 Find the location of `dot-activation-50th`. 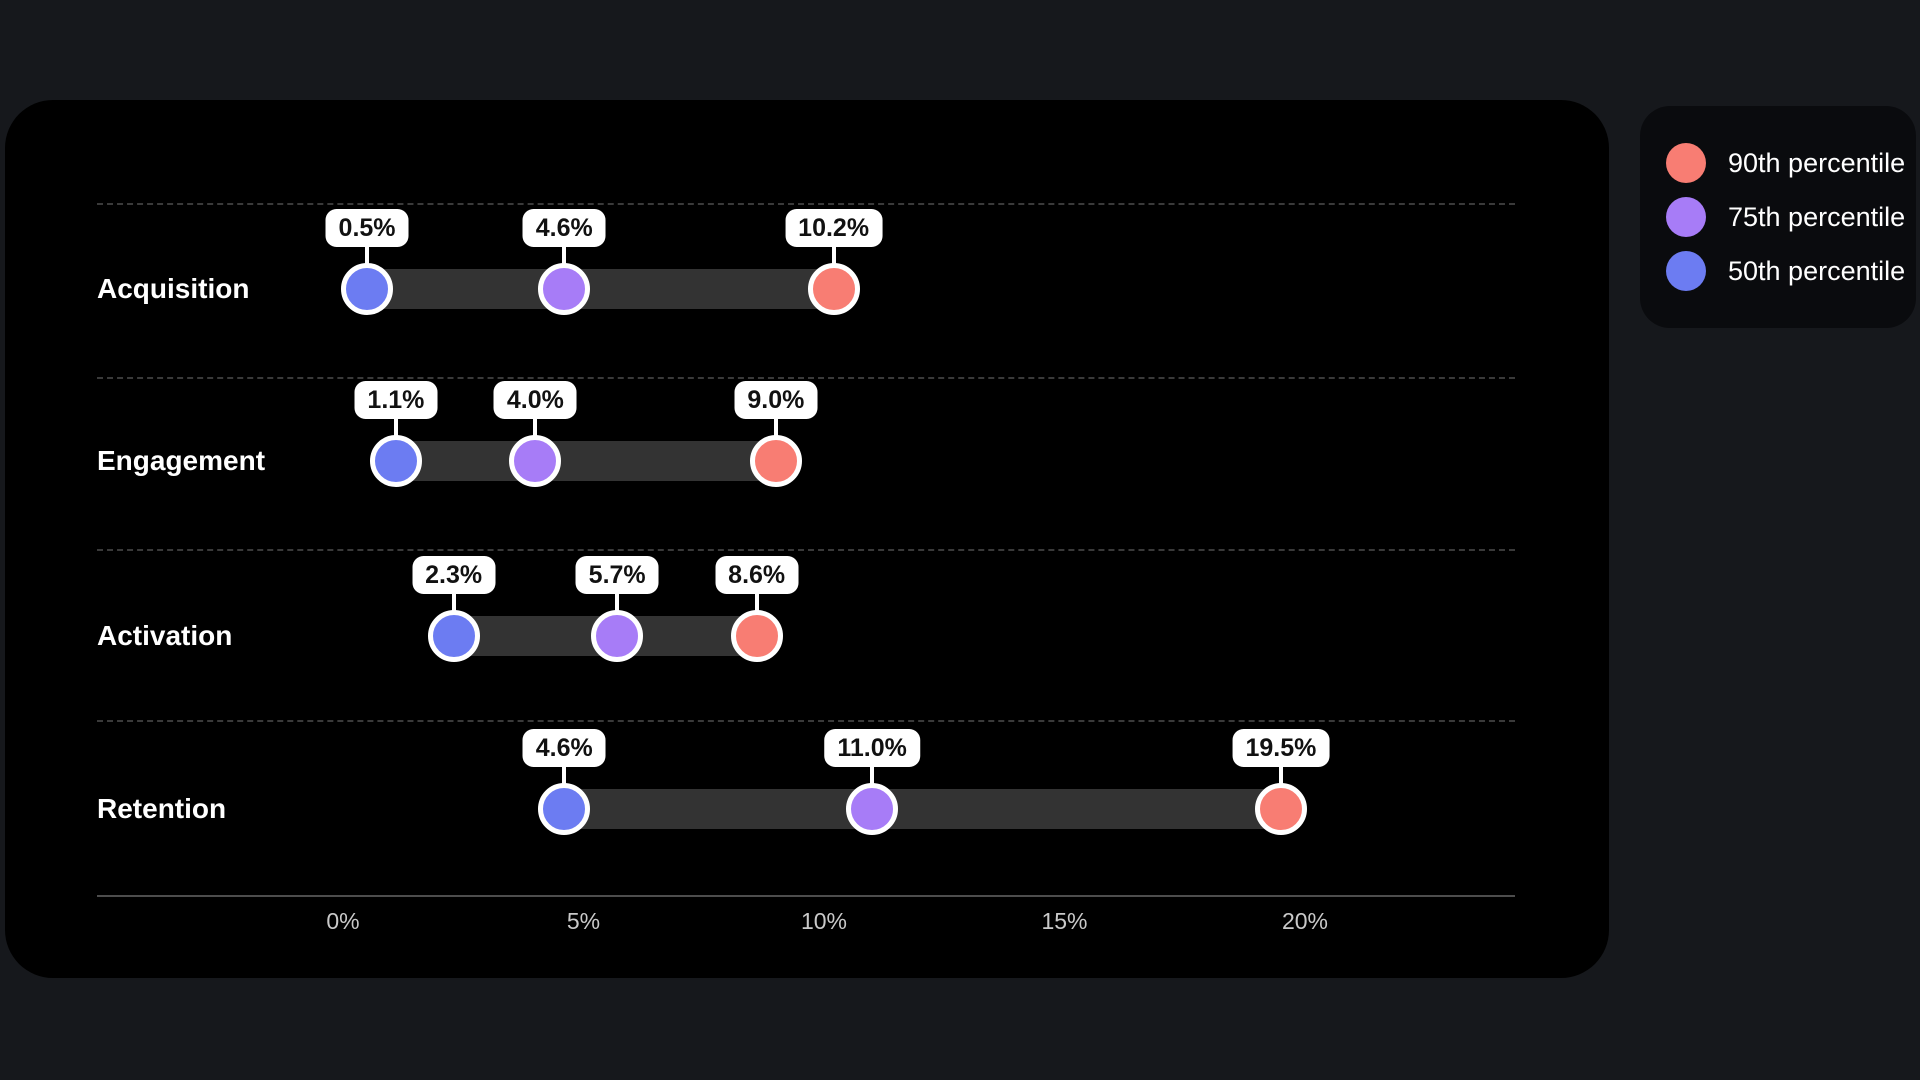

dot-activation-50th is located at coordinates (453, 636).